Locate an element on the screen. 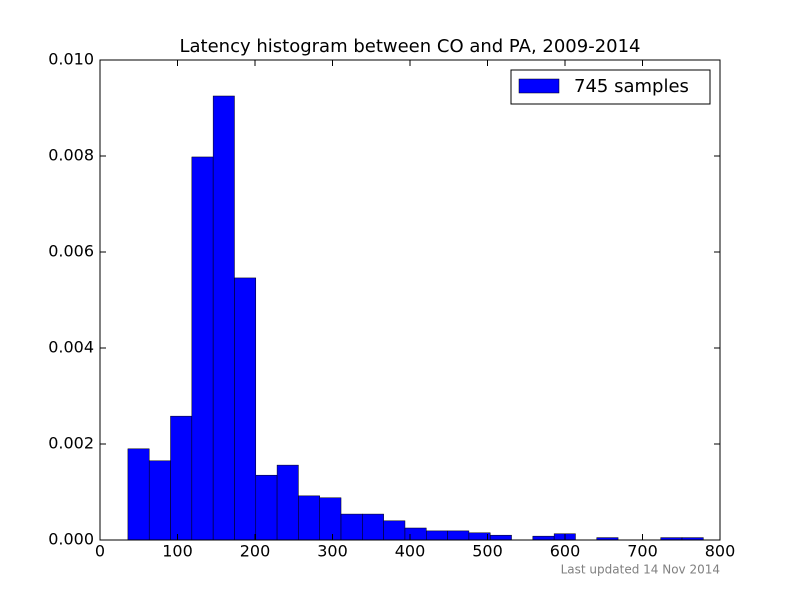  x-tick-label: 800 is located at coordinates (720, 551).